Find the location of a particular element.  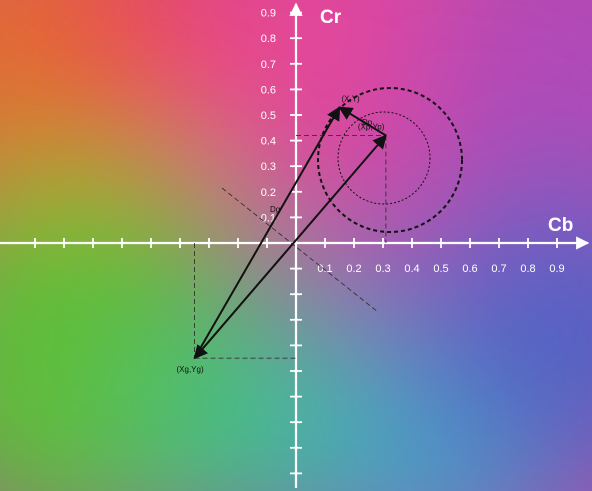

cr-tick-label: 0.2 is located at coordinates (268, 193).